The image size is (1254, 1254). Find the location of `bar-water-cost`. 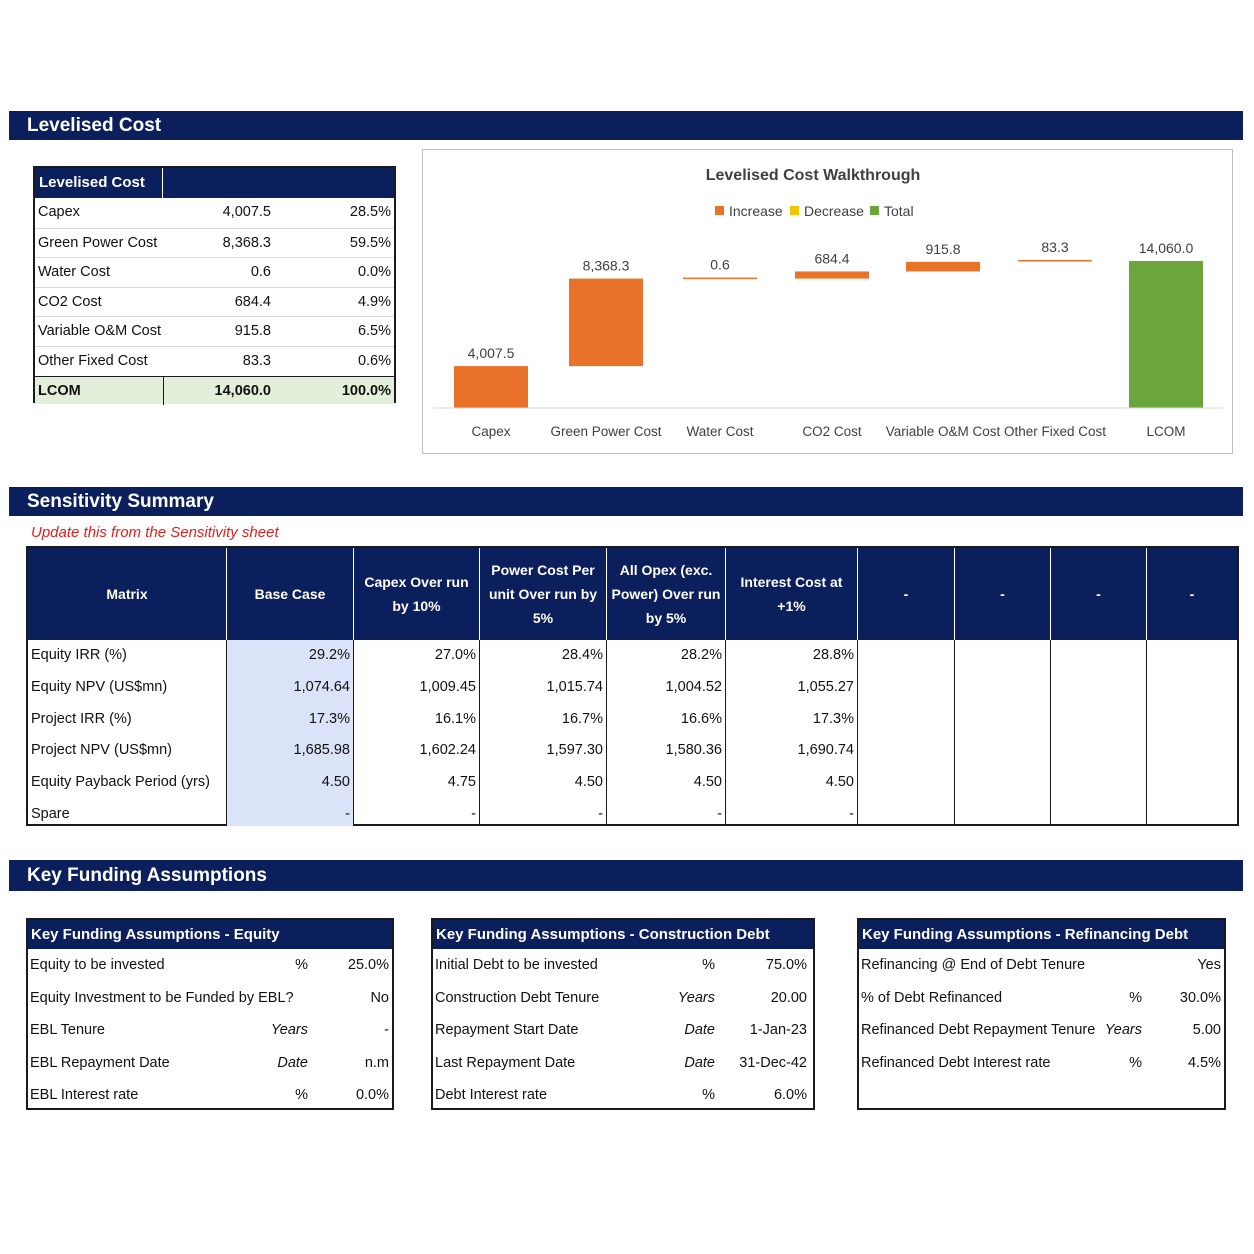

bar-water-cost is located at coordinates (720, 278).